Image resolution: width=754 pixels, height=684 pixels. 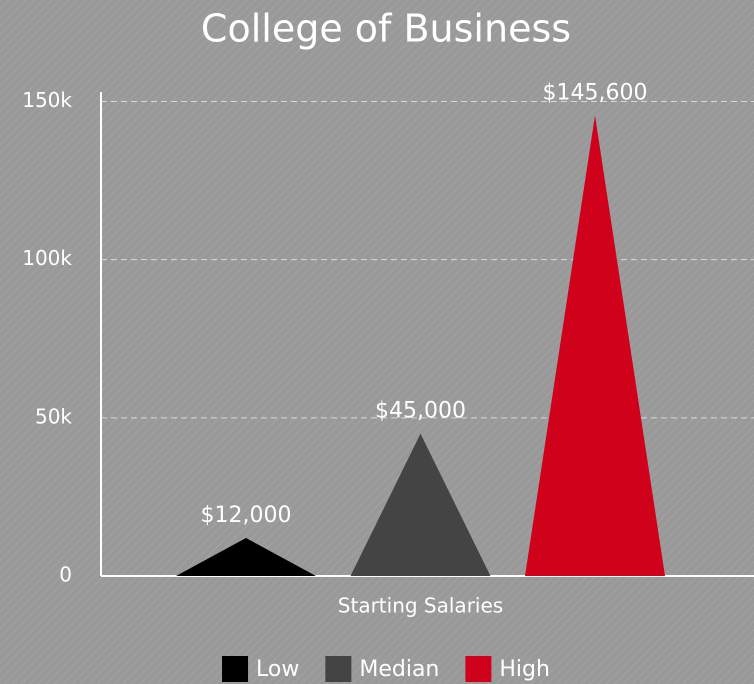 What do you see at coordinates (420, 411) in the screenshot?
I see `value-label: $45,000` at bounding box center [420, 411].